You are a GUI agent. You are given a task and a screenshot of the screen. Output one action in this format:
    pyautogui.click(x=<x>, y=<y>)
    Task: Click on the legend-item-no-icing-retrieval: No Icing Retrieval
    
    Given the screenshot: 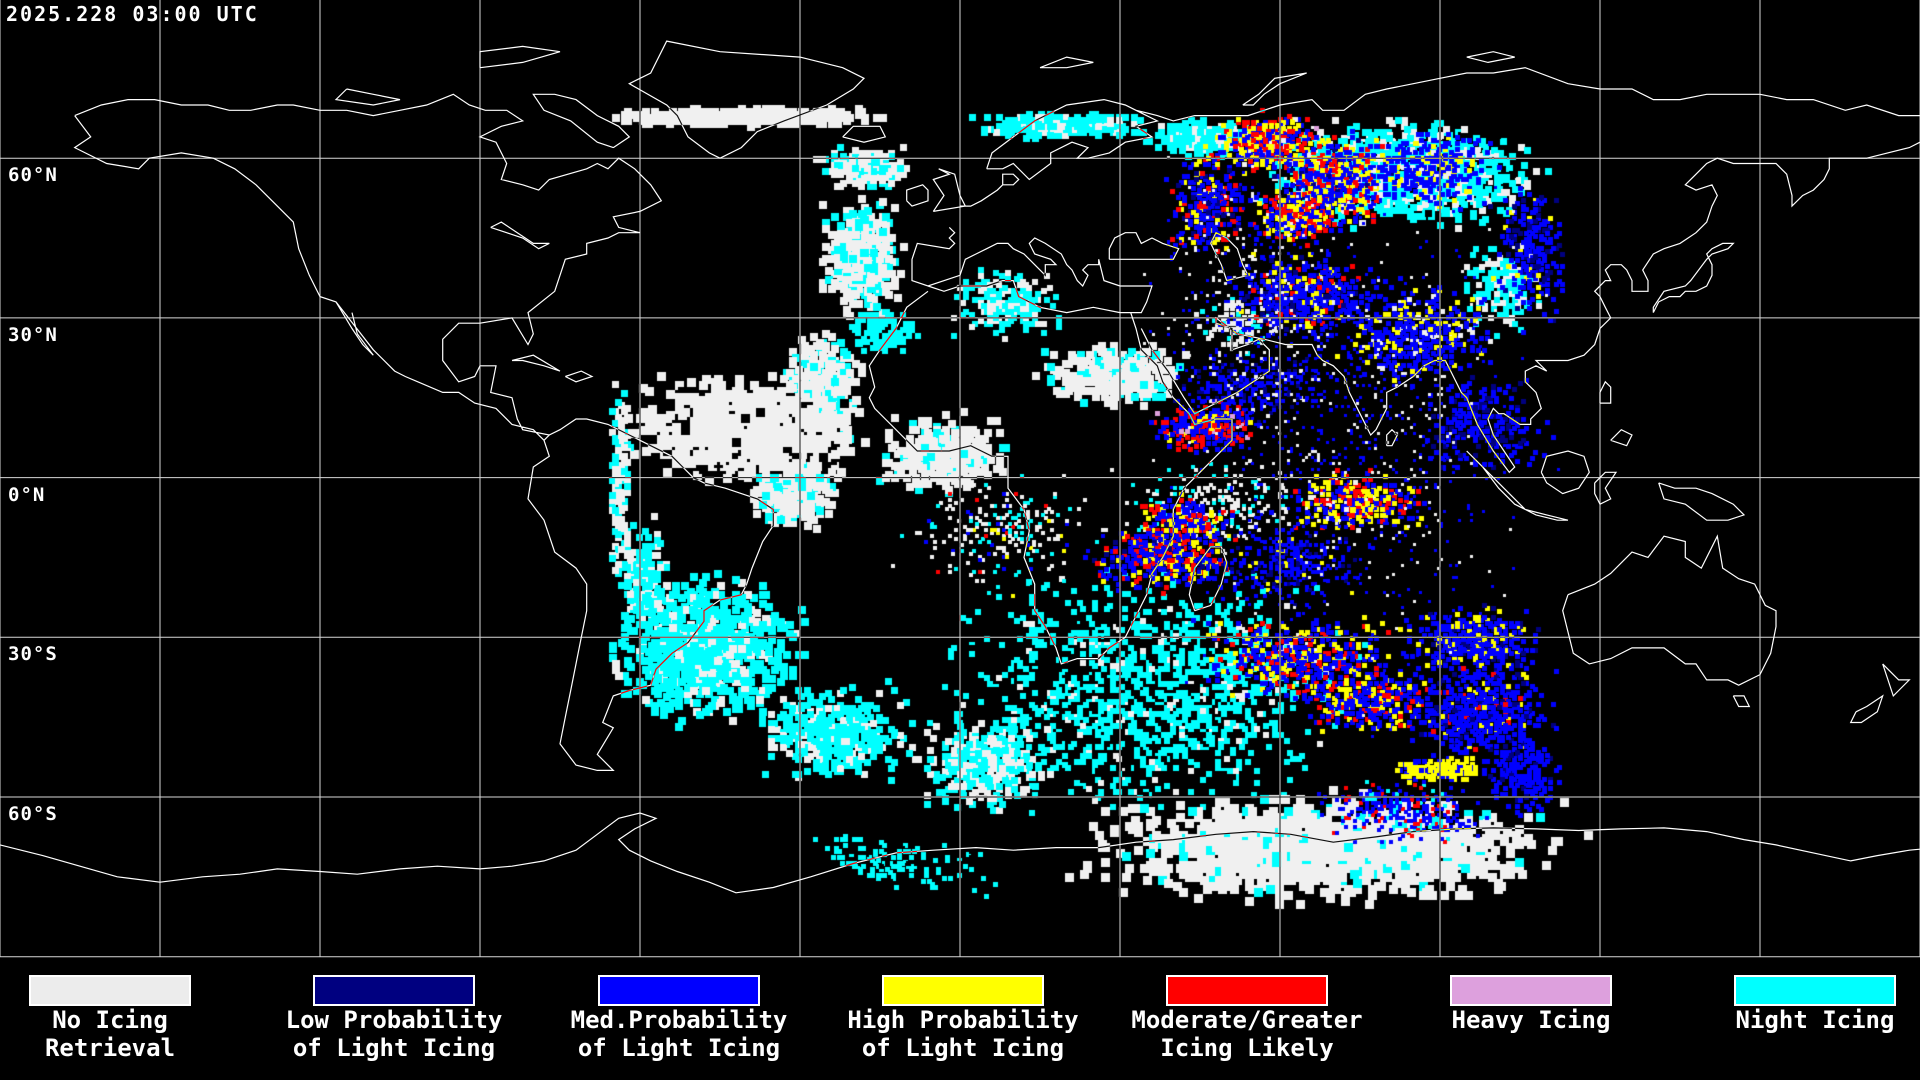 What is the action you would take?
    pyautogui.click(x=126, y=1018)
    